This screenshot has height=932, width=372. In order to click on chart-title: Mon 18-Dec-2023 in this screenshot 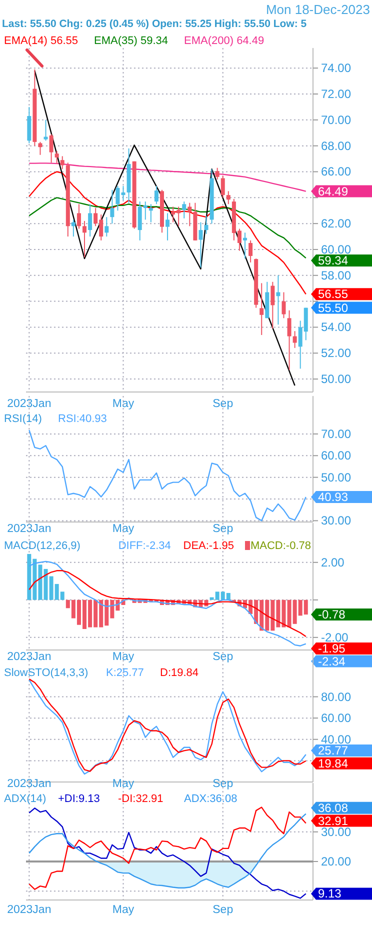, I will do `click(318, 9)`.